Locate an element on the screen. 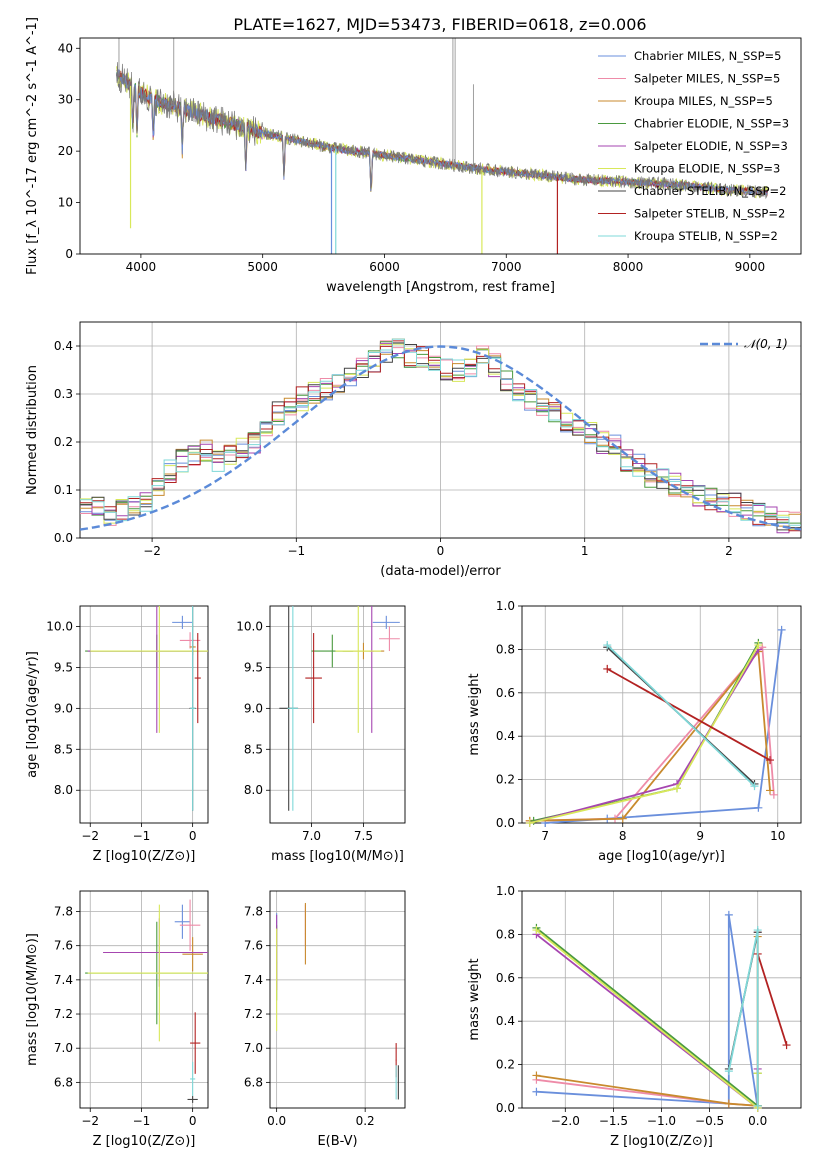 The height and width of the screenshot is (1170, 819). y-tick-label: 7.4 is located at coordinates (253, 980).